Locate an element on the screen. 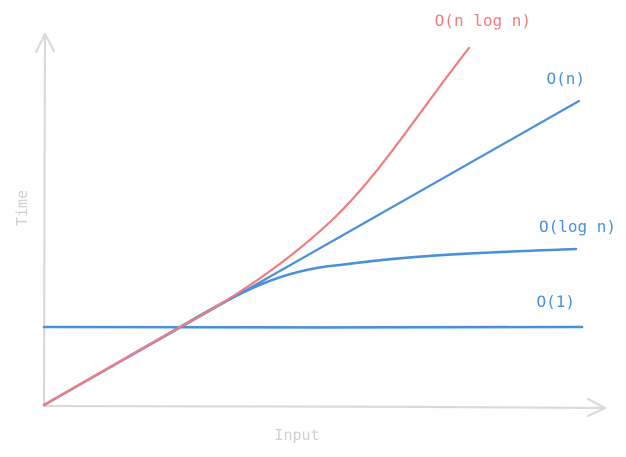  y-axis-arrowhead is located at coordinates (45, 43).